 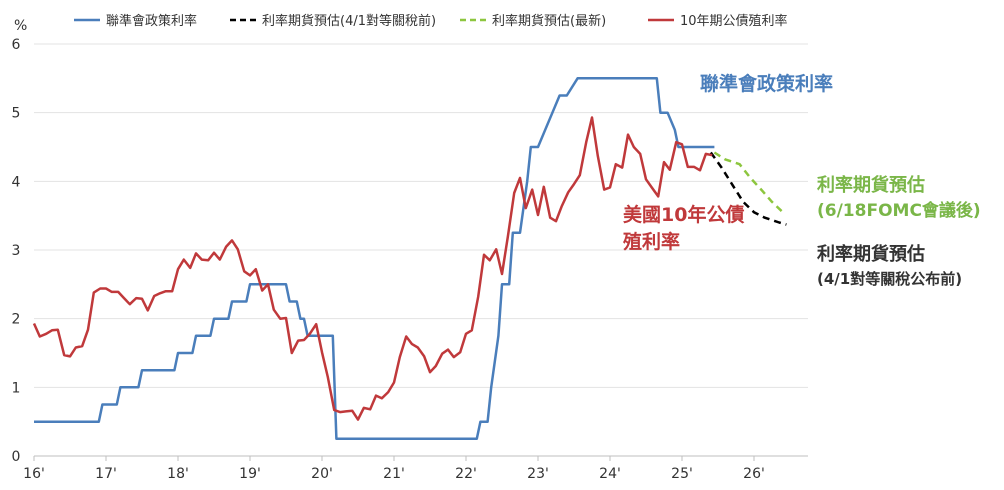 What do you see at coordinates (889, 279) in the screenshot?
I see `annotation-6: (4/1對等關稅公布前)` at bounding box center [889, 279].